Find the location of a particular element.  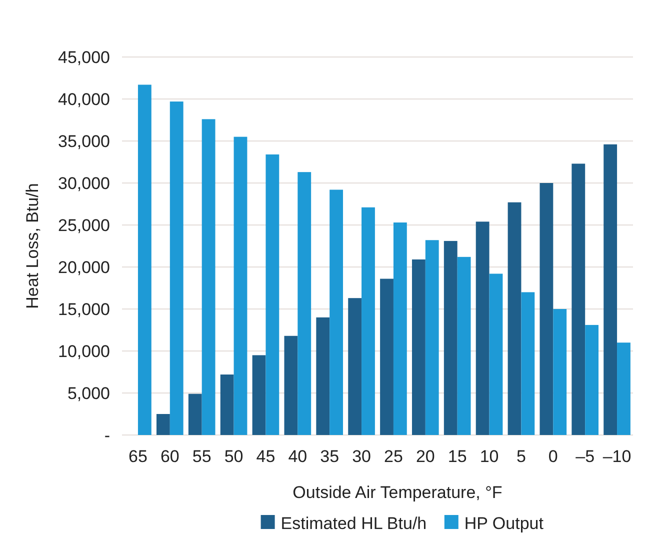

y-tick-label: 40,000 is located at coordinates (84, 99).